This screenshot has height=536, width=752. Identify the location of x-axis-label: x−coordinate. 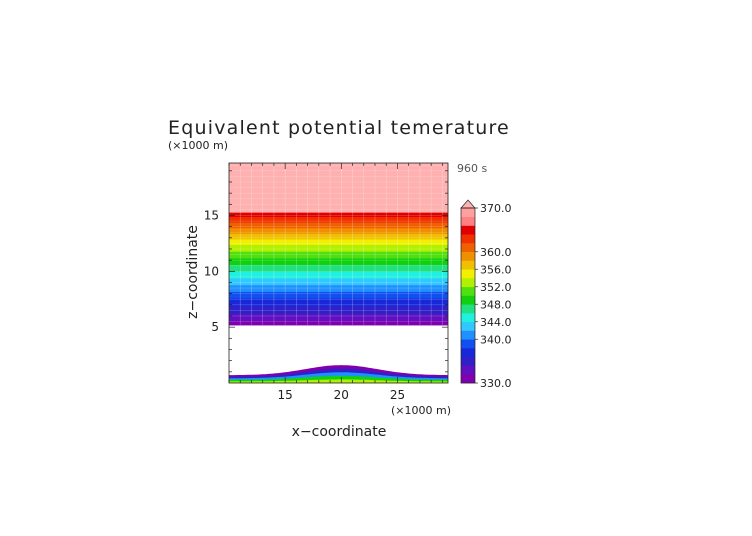
(339, 432).